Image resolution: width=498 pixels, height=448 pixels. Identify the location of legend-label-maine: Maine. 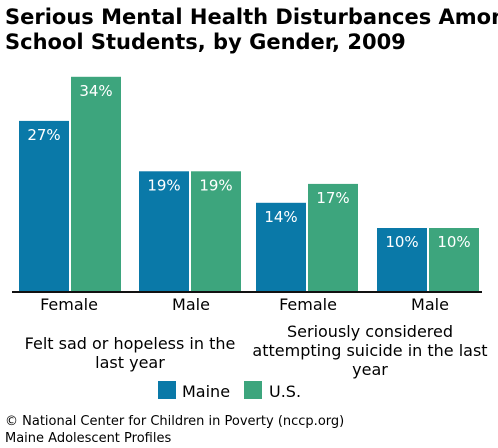
(206, 391).